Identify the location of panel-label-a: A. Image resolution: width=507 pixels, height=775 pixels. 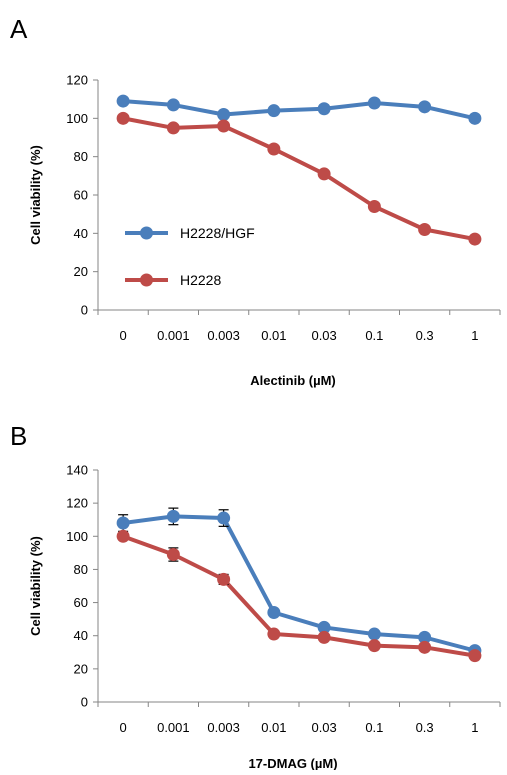
(19, 29).